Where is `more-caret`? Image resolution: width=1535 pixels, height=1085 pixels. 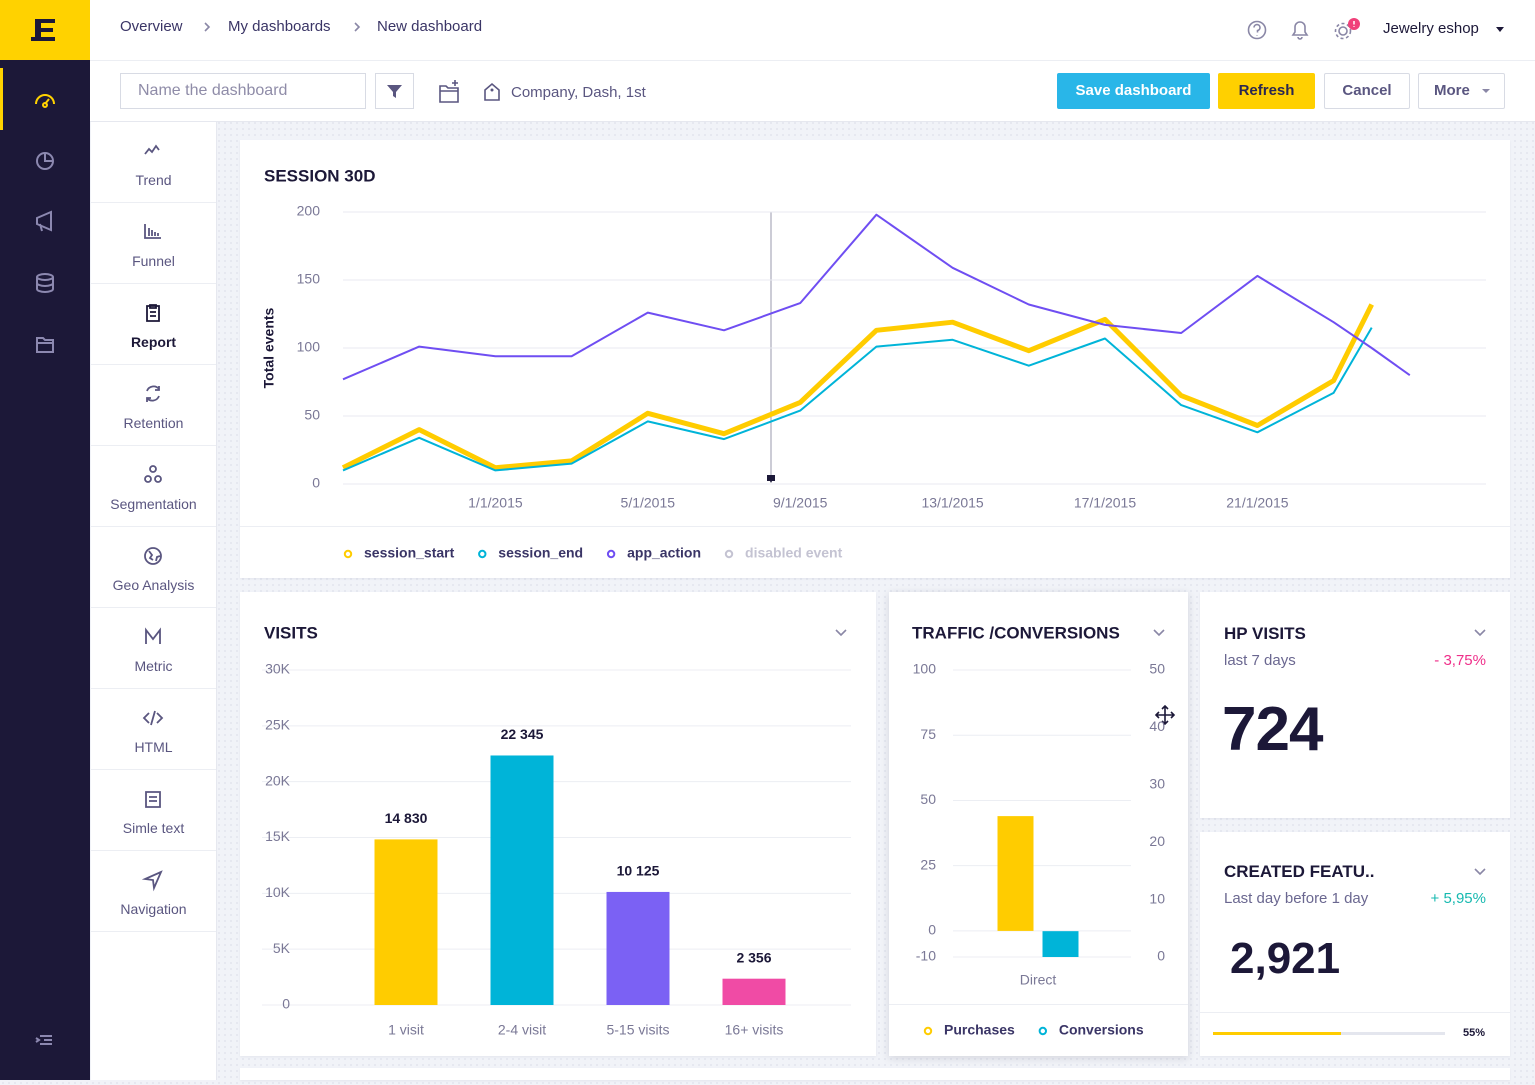 more-caret is located at coordinates (1486, 91).